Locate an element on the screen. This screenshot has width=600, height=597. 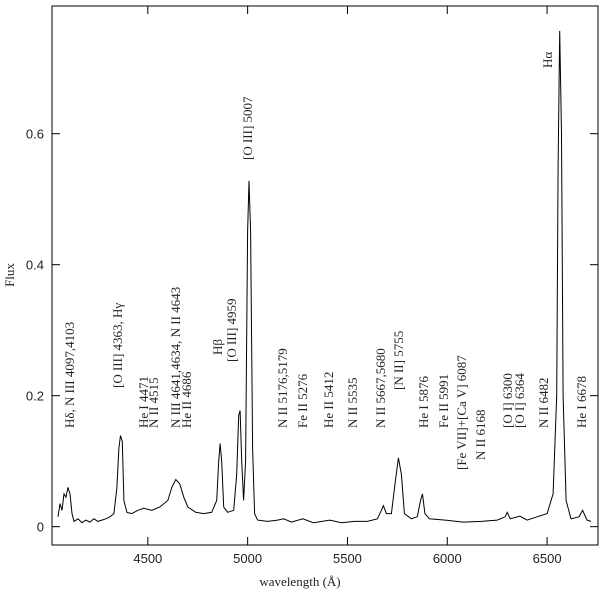
line-annotation: N II 6482 is located at coordinates (543, 402).